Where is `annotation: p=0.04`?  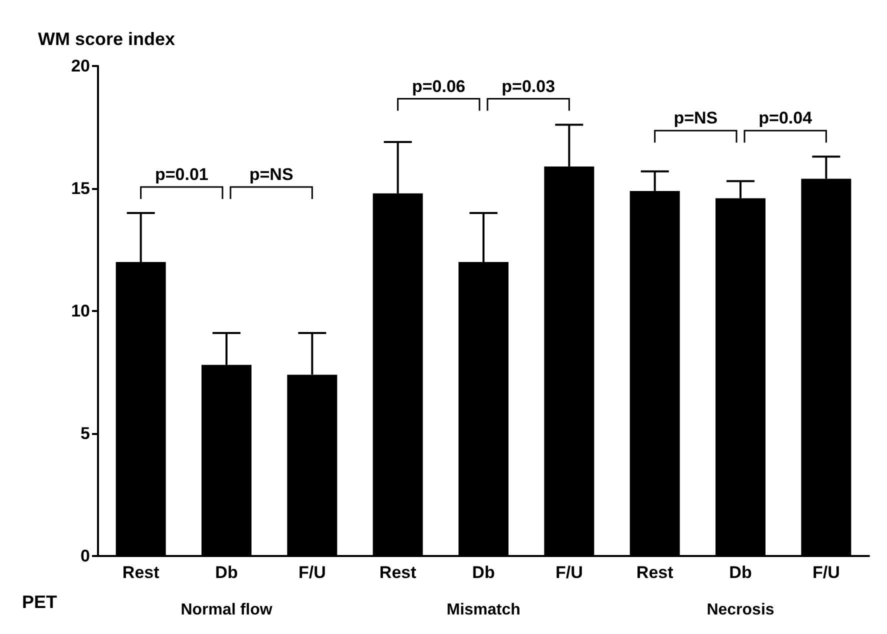 annotation: p=0.04 is located at coordinates (785, 118).